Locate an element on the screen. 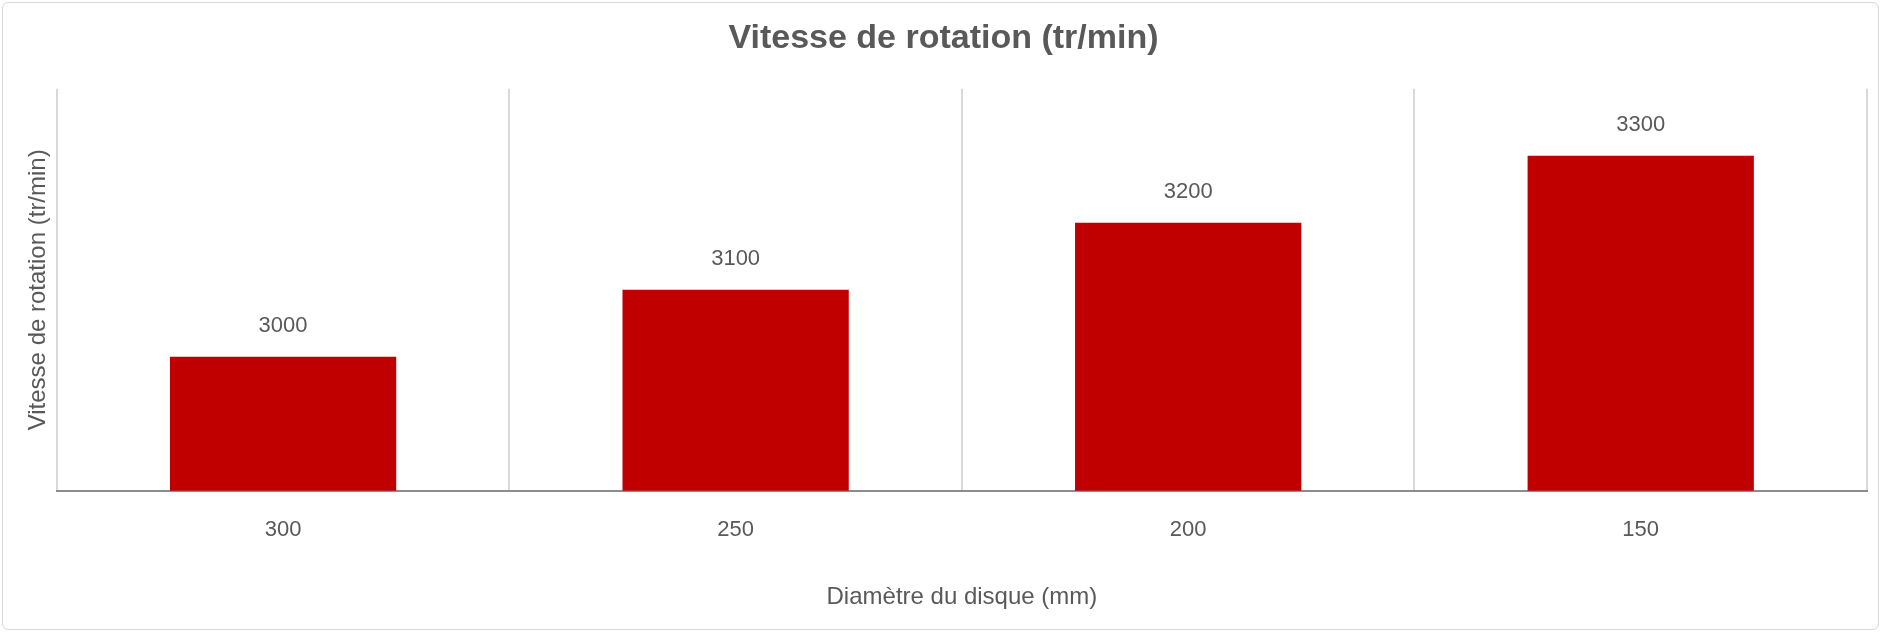  chart-title: Vitesse de rotation (tr/min) is located at coordinates (943, 35).